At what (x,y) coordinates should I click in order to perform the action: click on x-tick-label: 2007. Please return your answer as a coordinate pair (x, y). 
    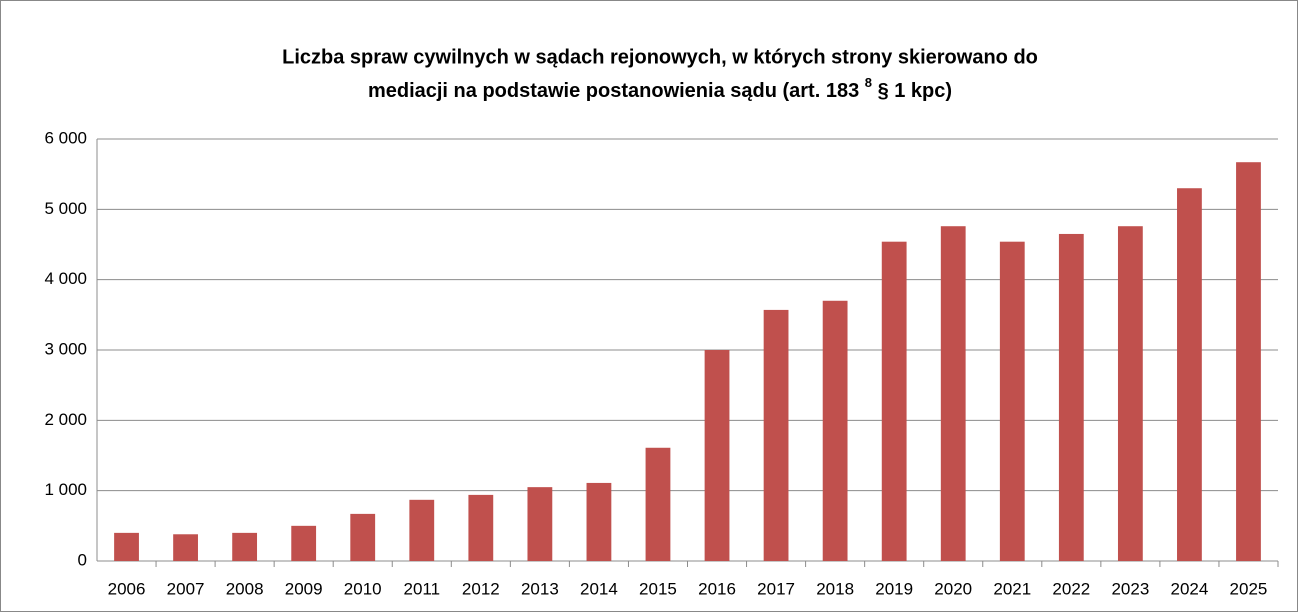
    Looking at the image, I should click on (186, 588).